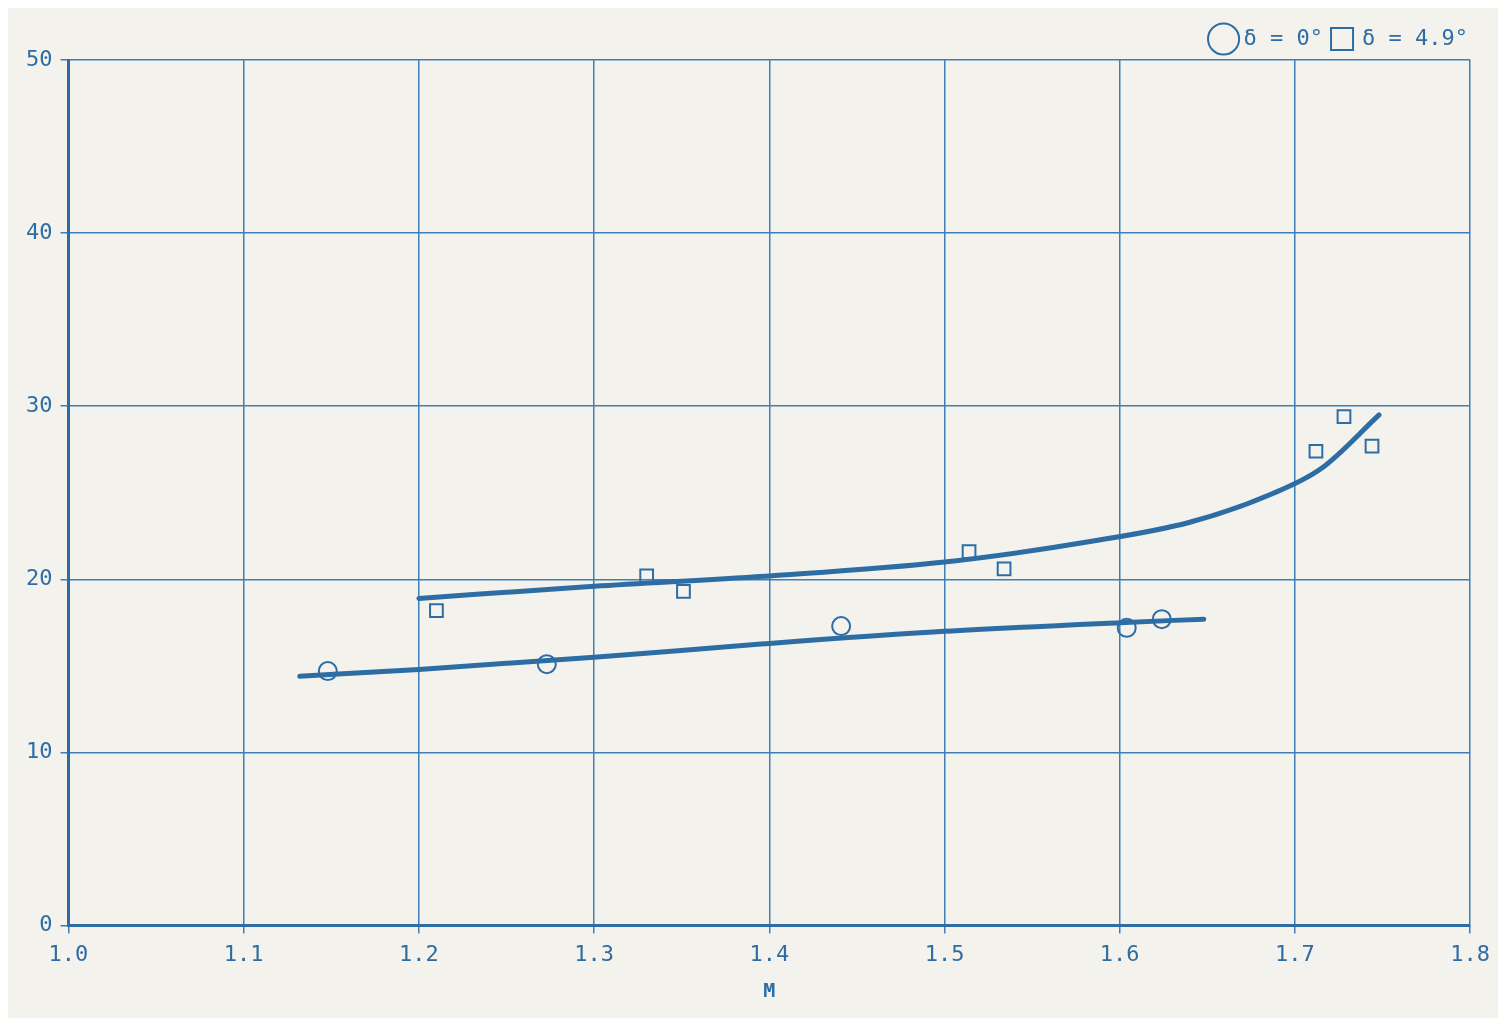  What do you see at coordinates (1415, 37) in the screenshot?
I see `legend-label: δ = 4.9°` at bounding box center [1415, 37].